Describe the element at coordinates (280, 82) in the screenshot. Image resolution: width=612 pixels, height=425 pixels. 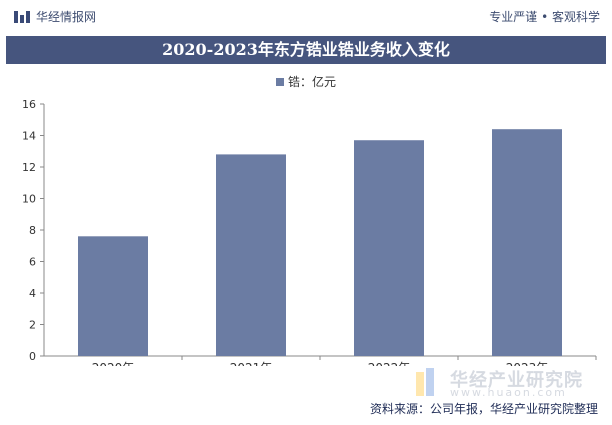
I see `legend-swatch` at that location.